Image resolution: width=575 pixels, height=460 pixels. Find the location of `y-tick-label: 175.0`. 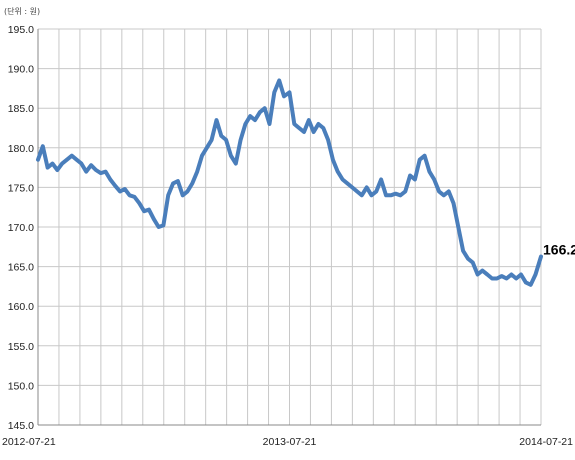

y-tick-label: 175.0 is located at coordinates (21, 188).